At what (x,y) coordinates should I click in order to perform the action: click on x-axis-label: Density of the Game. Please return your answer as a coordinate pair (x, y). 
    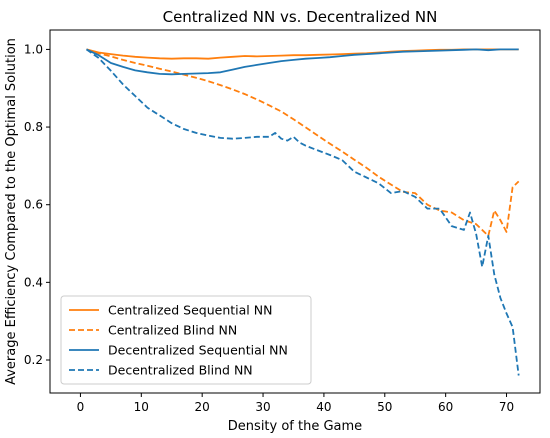
    Looking at the image, I should click on (295, 426).